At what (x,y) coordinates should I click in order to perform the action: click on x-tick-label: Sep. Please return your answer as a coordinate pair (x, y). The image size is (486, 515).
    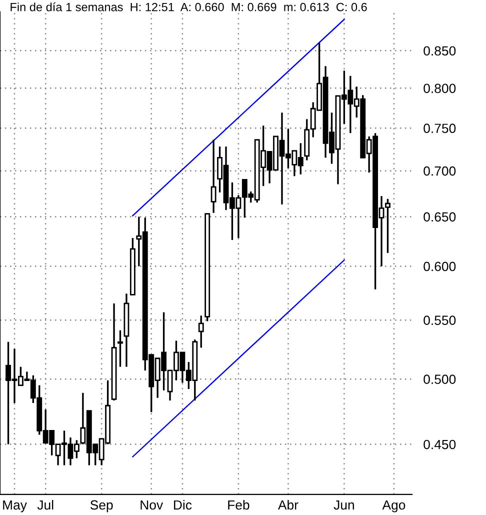
    Looking at the image, I should click on (101, 506).